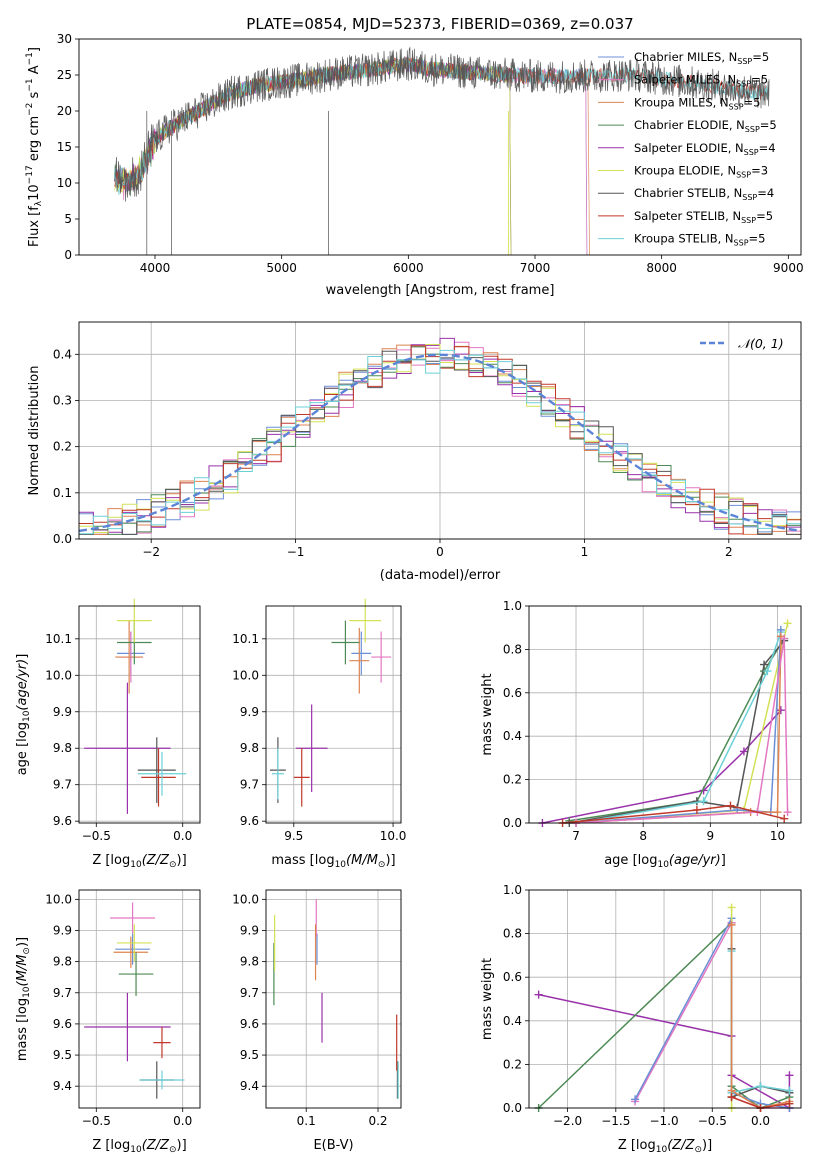 The height and width of the screenshot is (1170, 819). What do you see at coordinates (64, 75) in the screenshot?
I see `y-tick-label: 25` at bounding box center [64, 75].